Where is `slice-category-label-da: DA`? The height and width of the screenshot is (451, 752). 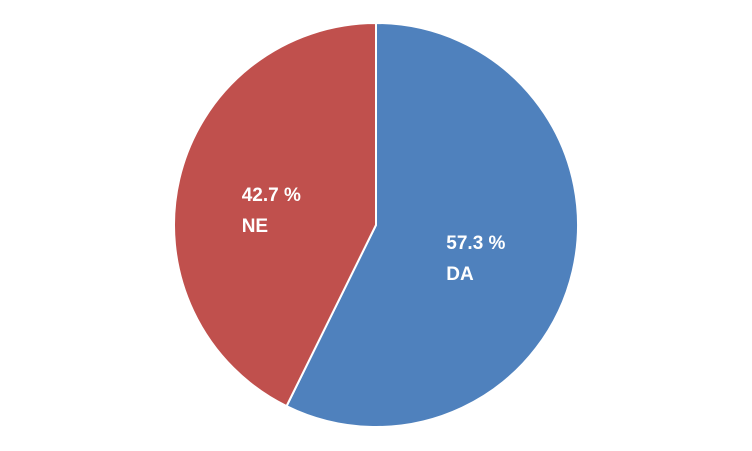 slice-category-label-da: DA is located at coordinates (460, 274).